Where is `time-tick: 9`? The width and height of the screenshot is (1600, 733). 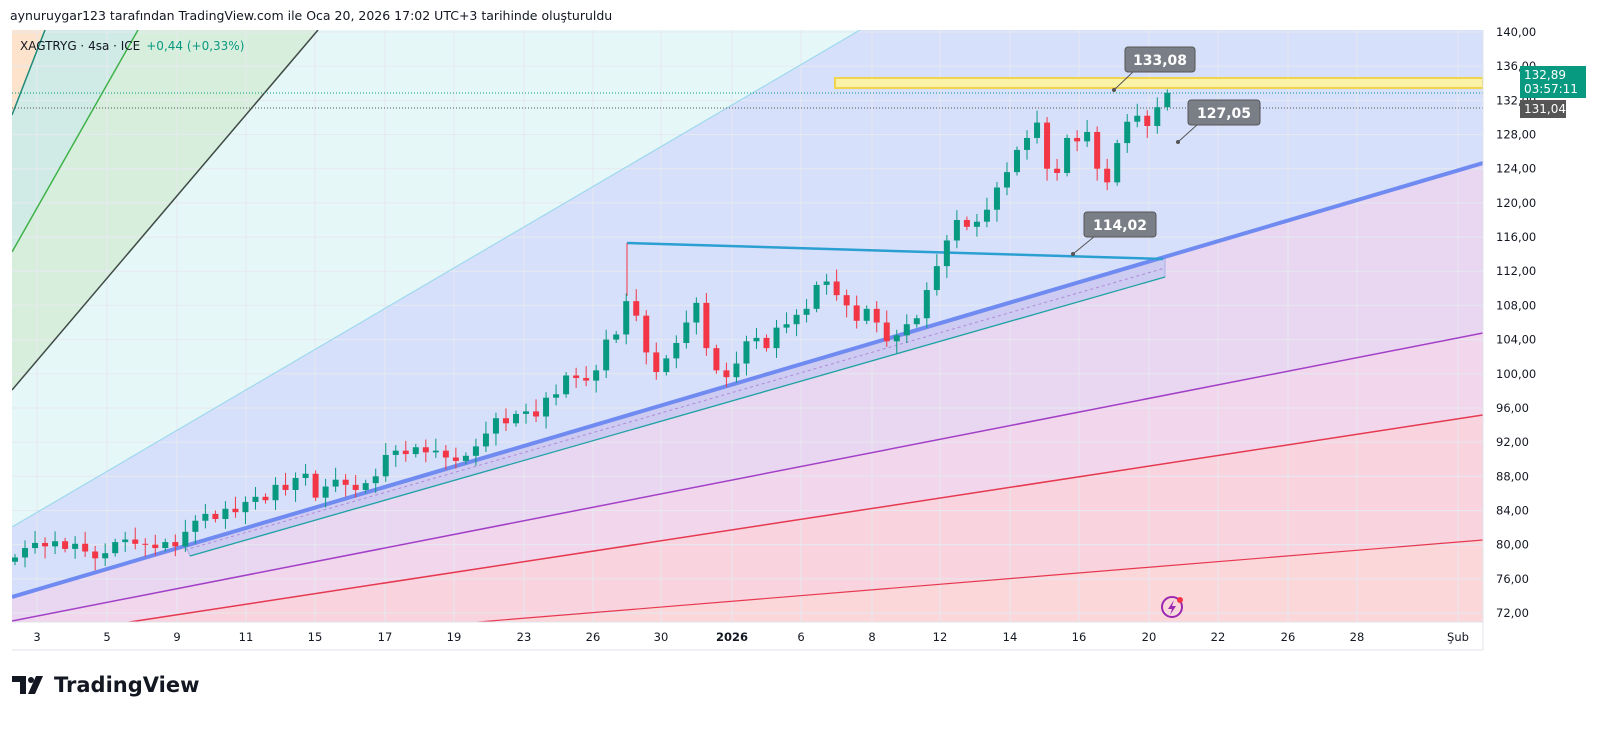
time-tick: 9 is located at coordinates (176, 637).